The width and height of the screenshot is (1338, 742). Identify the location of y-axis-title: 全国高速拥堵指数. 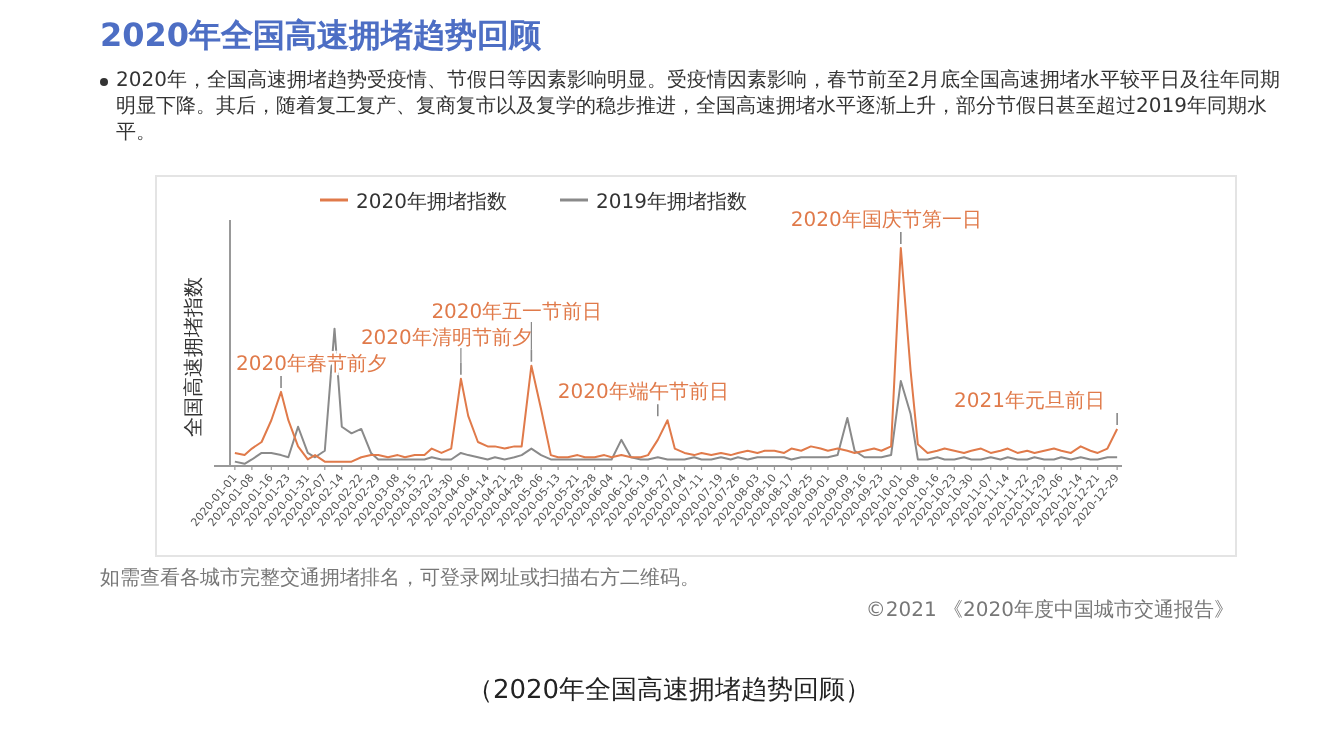
(194, 357).